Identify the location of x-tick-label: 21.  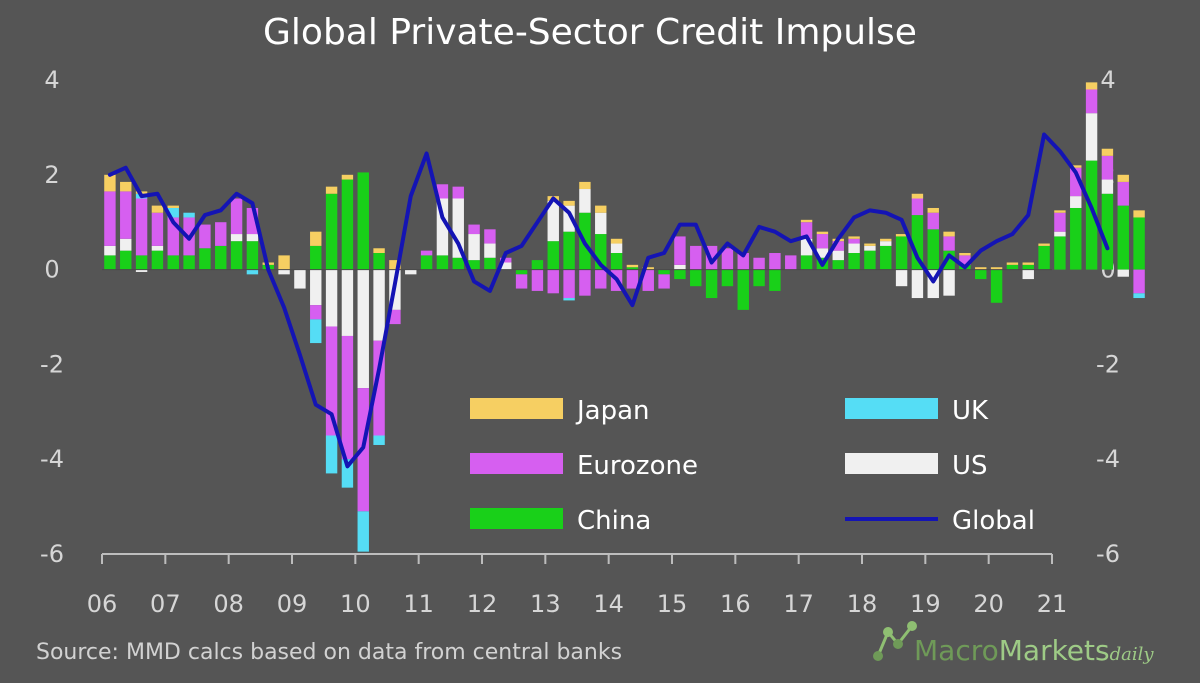
(1052, 604).